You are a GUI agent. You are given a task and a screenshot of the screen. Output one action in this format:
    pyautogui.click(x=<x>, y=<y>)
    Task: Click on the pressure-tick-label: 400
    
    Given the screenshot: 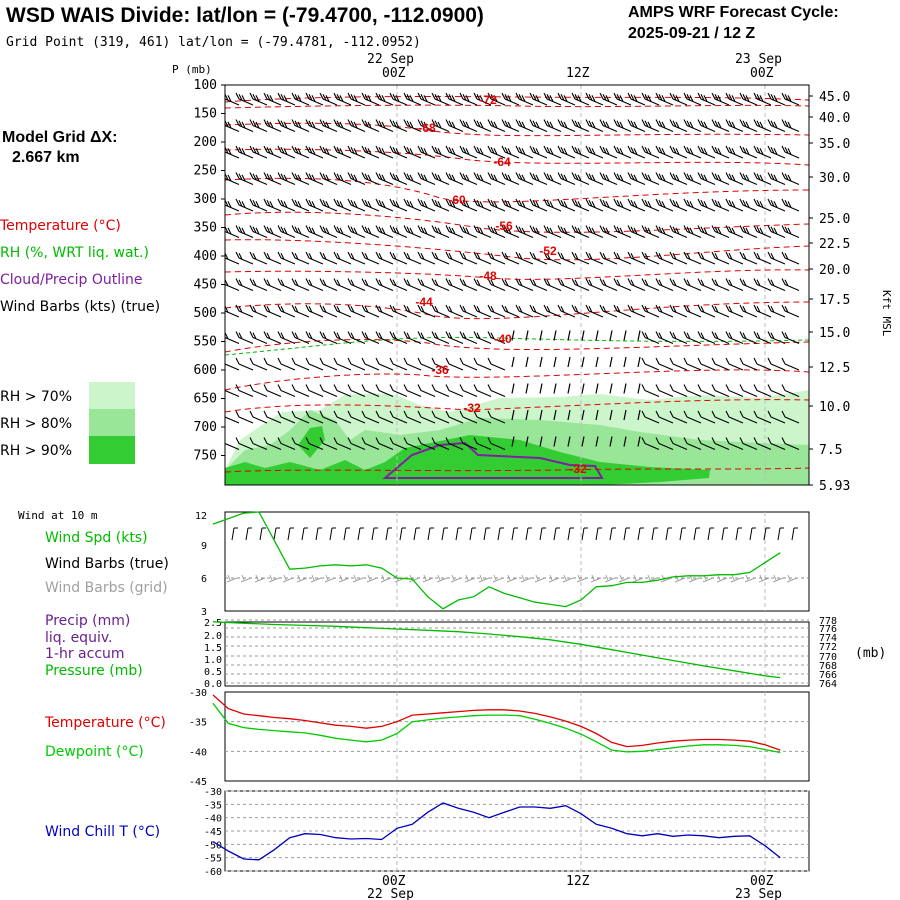 What is the action you would take?
    pyautogui.click(x=205, y=256)
    